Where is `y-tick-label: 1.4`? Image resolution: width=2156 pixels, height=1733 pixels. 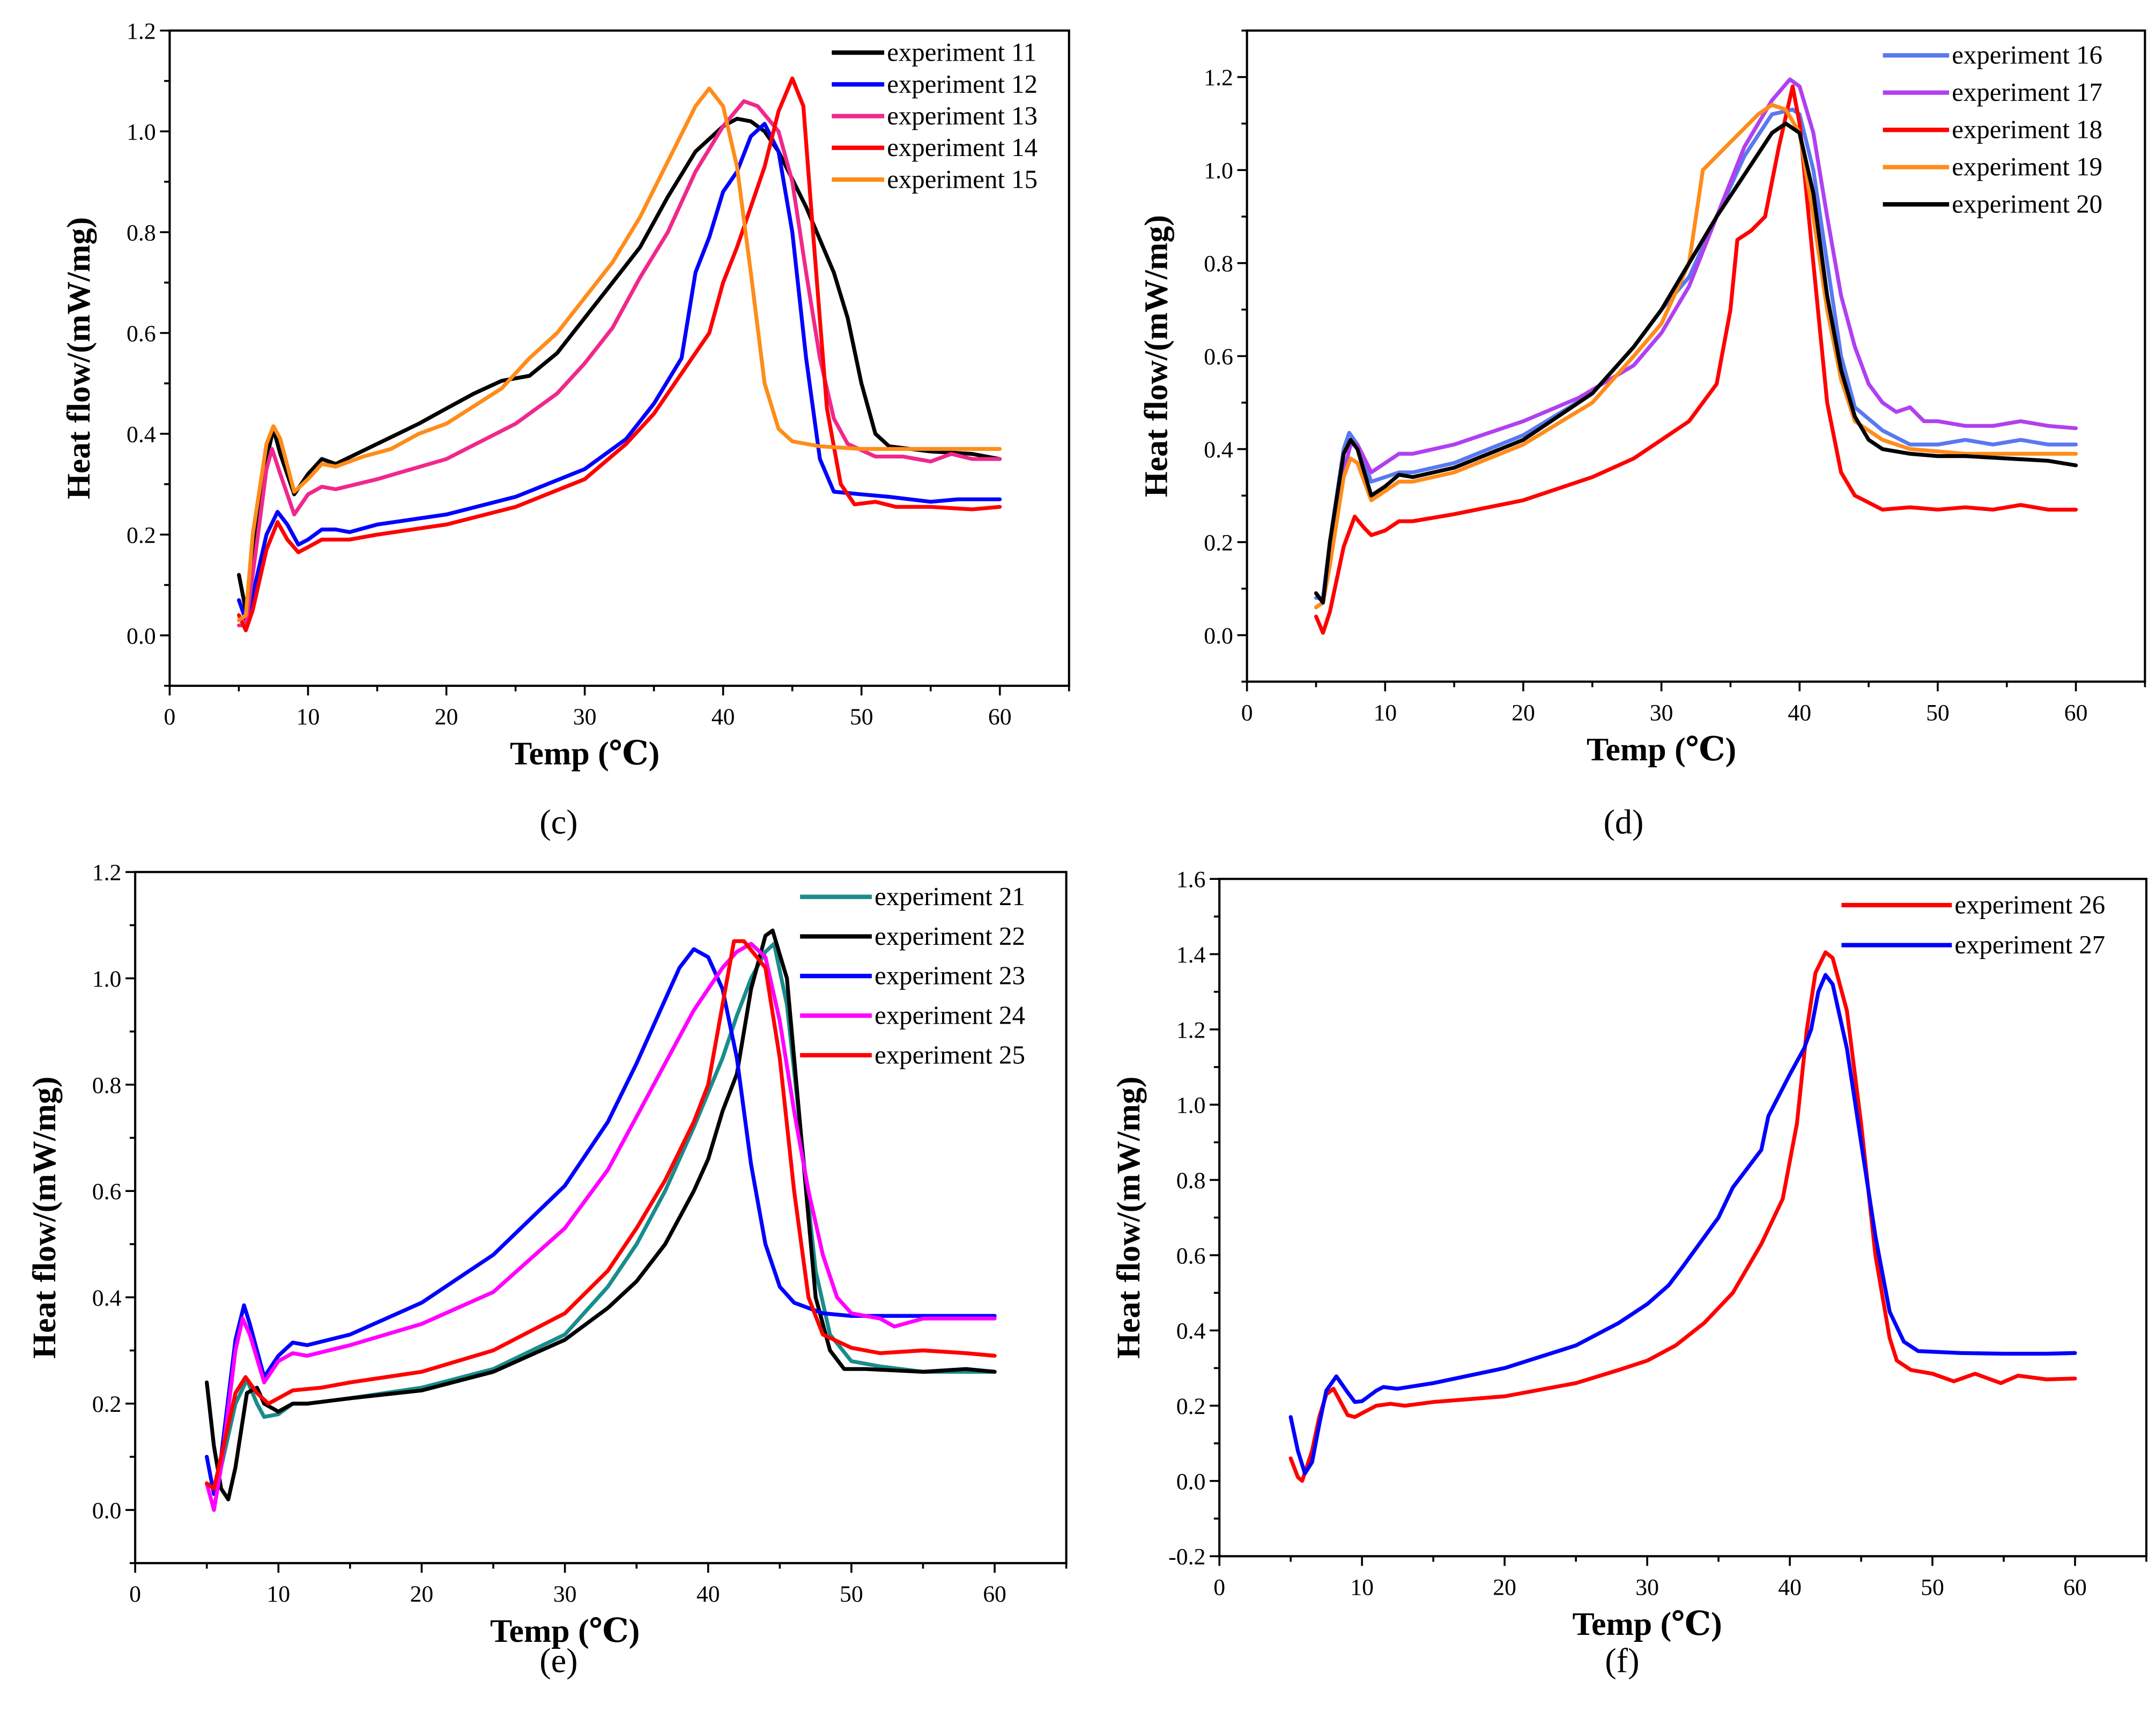 y-tick-label: 1.4 is located at coordinates (1191, 955).